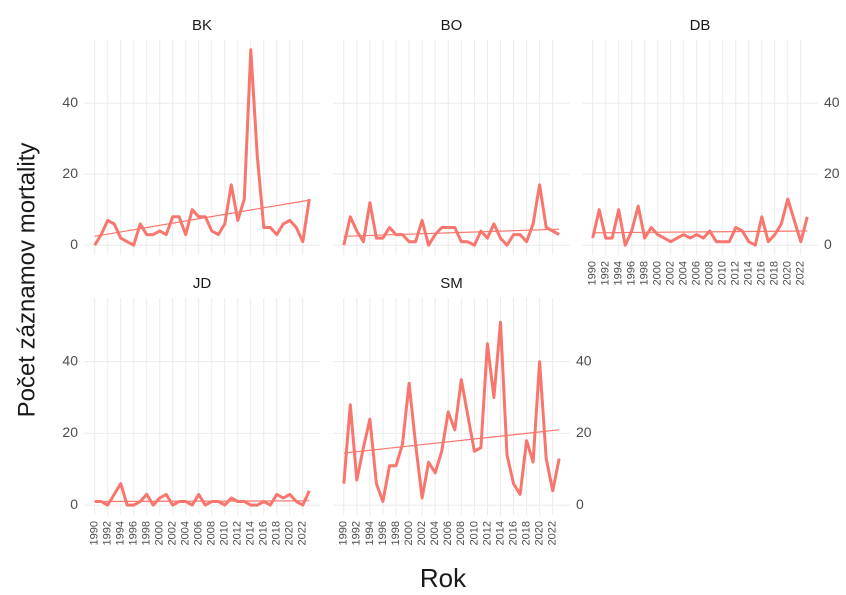  Describe the element at coordinates (451, 283) in the screenshot. I see `panel-title: SM` at that location.